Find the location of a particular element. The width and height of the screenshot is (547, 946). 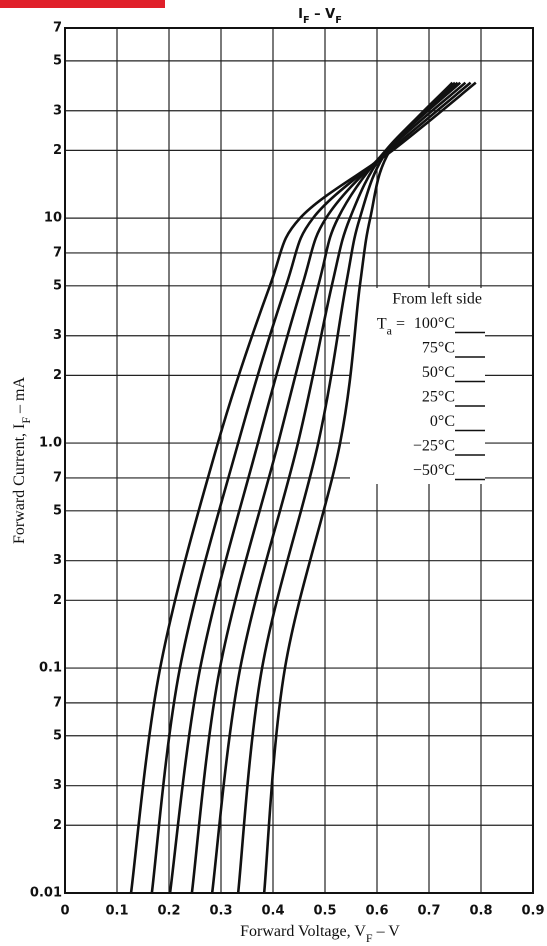

x-axis-label-part: – V is located at coordinates (387, 931).